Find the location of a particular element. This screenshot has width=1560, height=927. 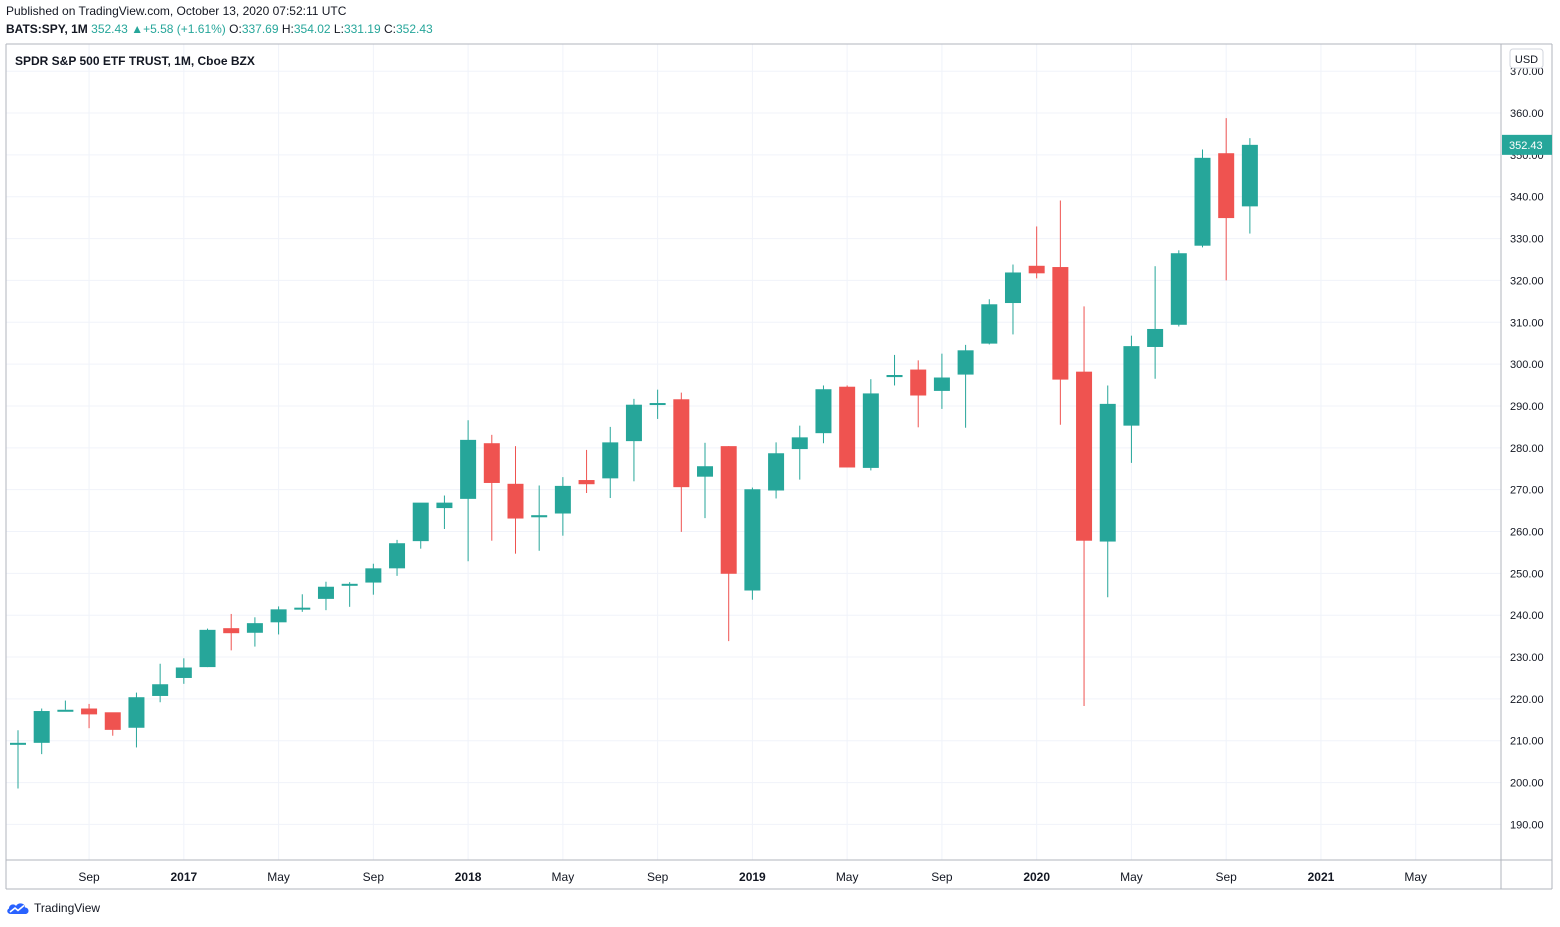

y-tick-label: 260.00 is located at coordinates (1527, 533).